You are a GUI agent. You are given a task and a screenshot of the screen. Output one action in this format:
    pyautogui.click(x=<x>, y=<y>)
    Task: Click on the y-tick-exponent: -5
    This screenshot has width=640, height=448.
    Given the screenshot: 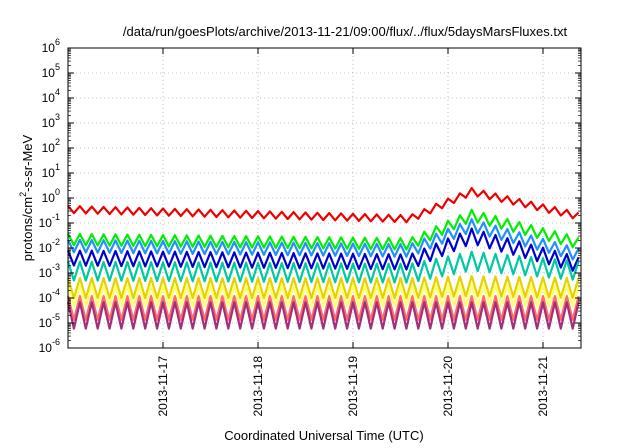 What is the action you would take?
    pyautogui.click(x=56, y=317)
    